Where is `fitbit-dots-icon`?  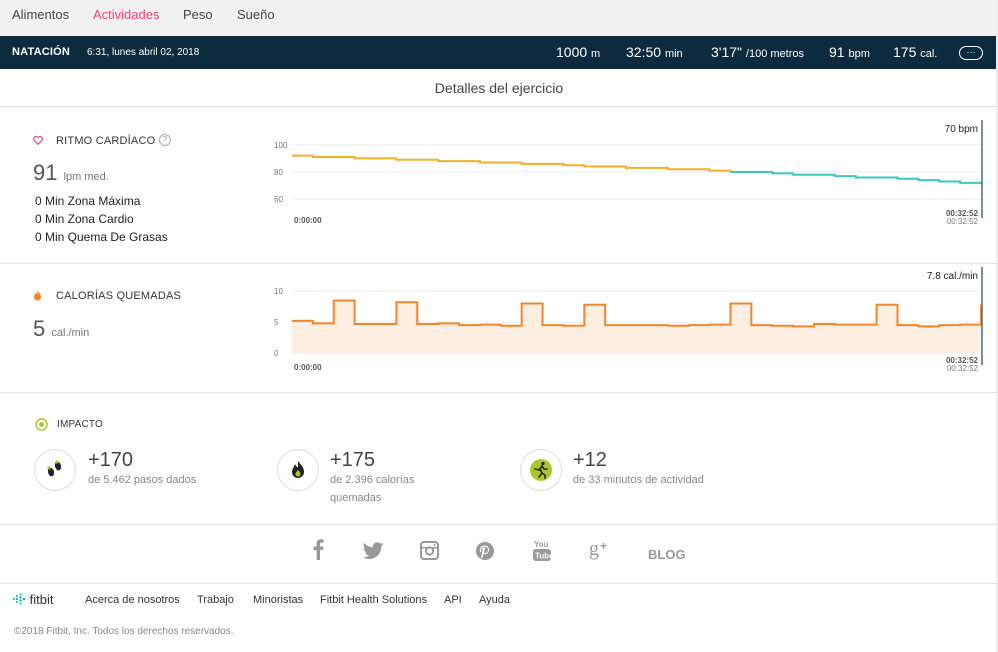 fitbit-dots-icon is located at coordinates (19, 599).